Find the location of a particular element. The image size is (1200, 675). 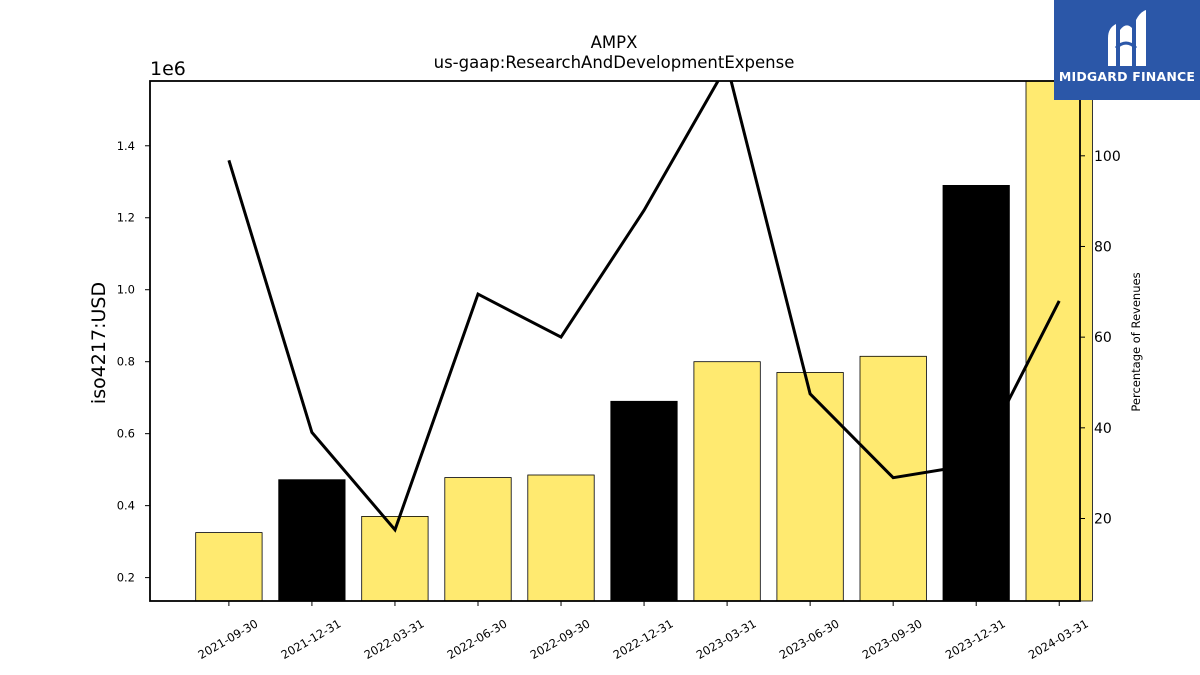

y2-tick-label: 60 is located at coordinates (1103, 338).